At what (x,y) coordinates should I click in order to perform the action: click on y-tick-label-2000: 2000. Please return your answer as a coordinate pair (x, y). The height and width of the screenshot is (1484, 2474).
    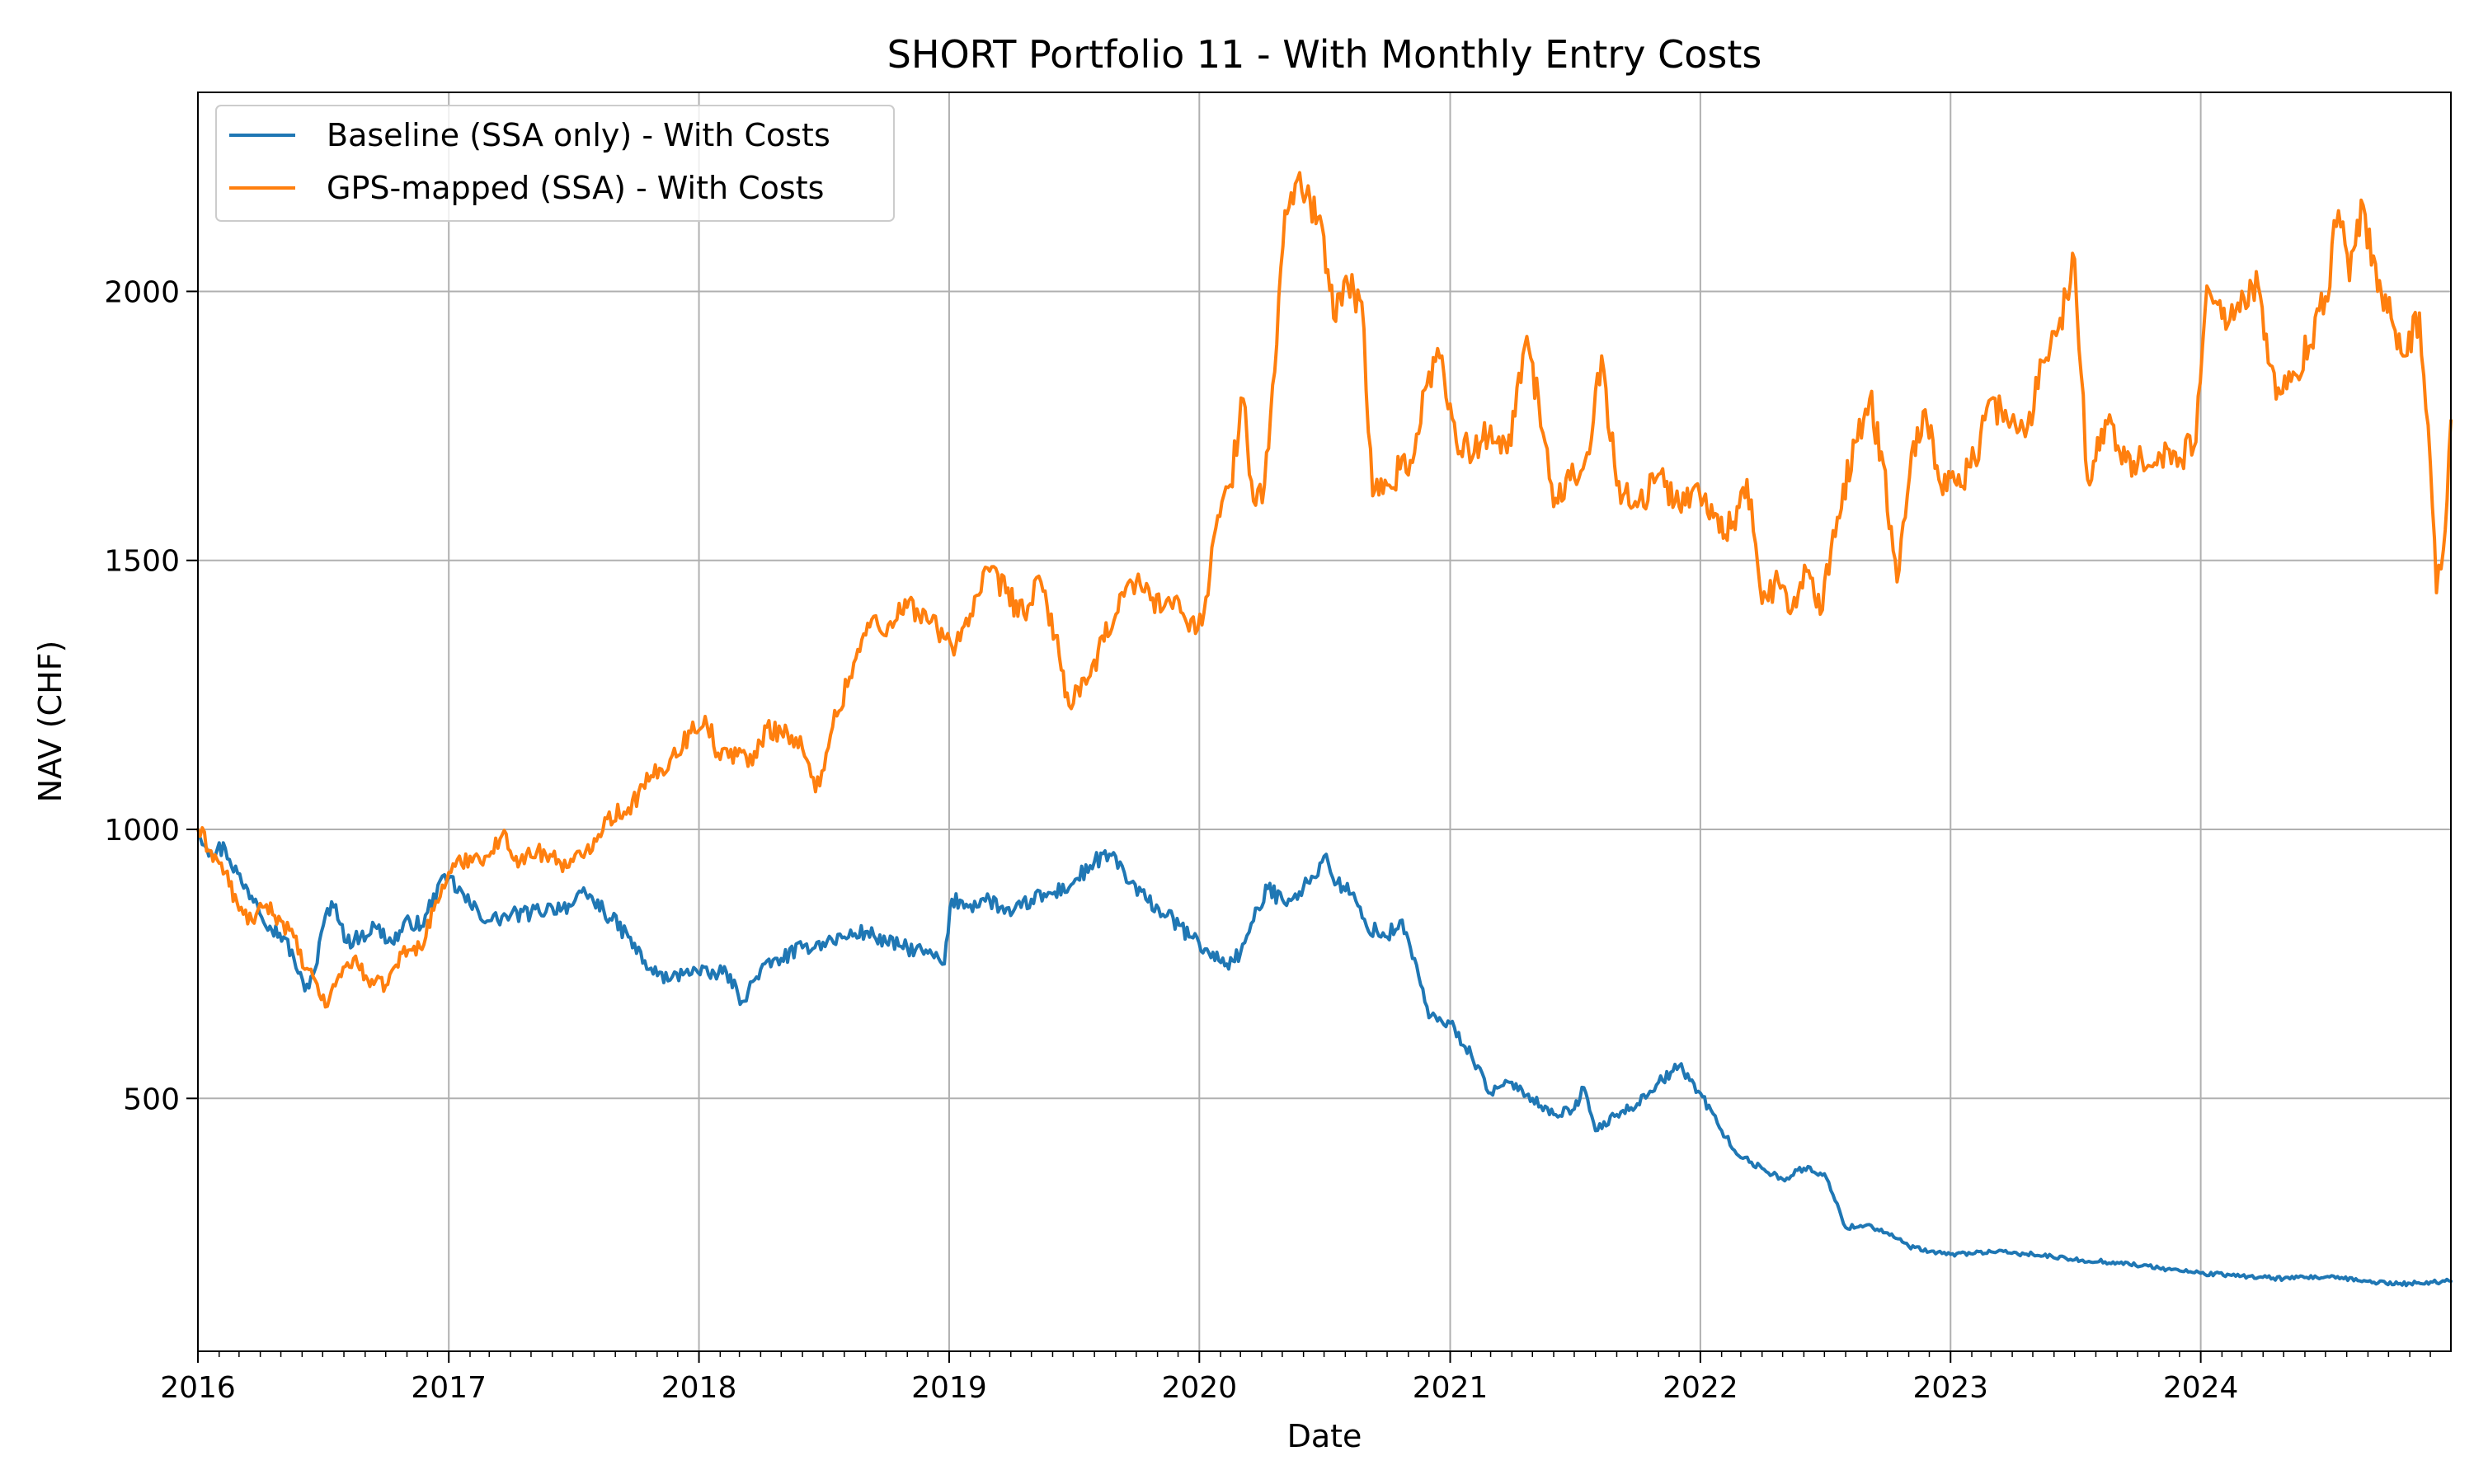
    Looking at the image, I should click on (142, 292).